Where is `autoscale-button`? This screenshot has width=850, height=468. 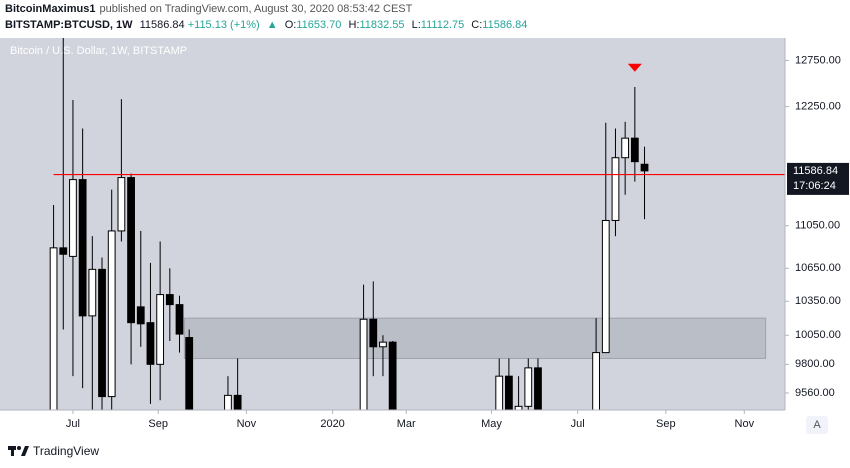 autoscale-button is located at coordinates (817, 425).